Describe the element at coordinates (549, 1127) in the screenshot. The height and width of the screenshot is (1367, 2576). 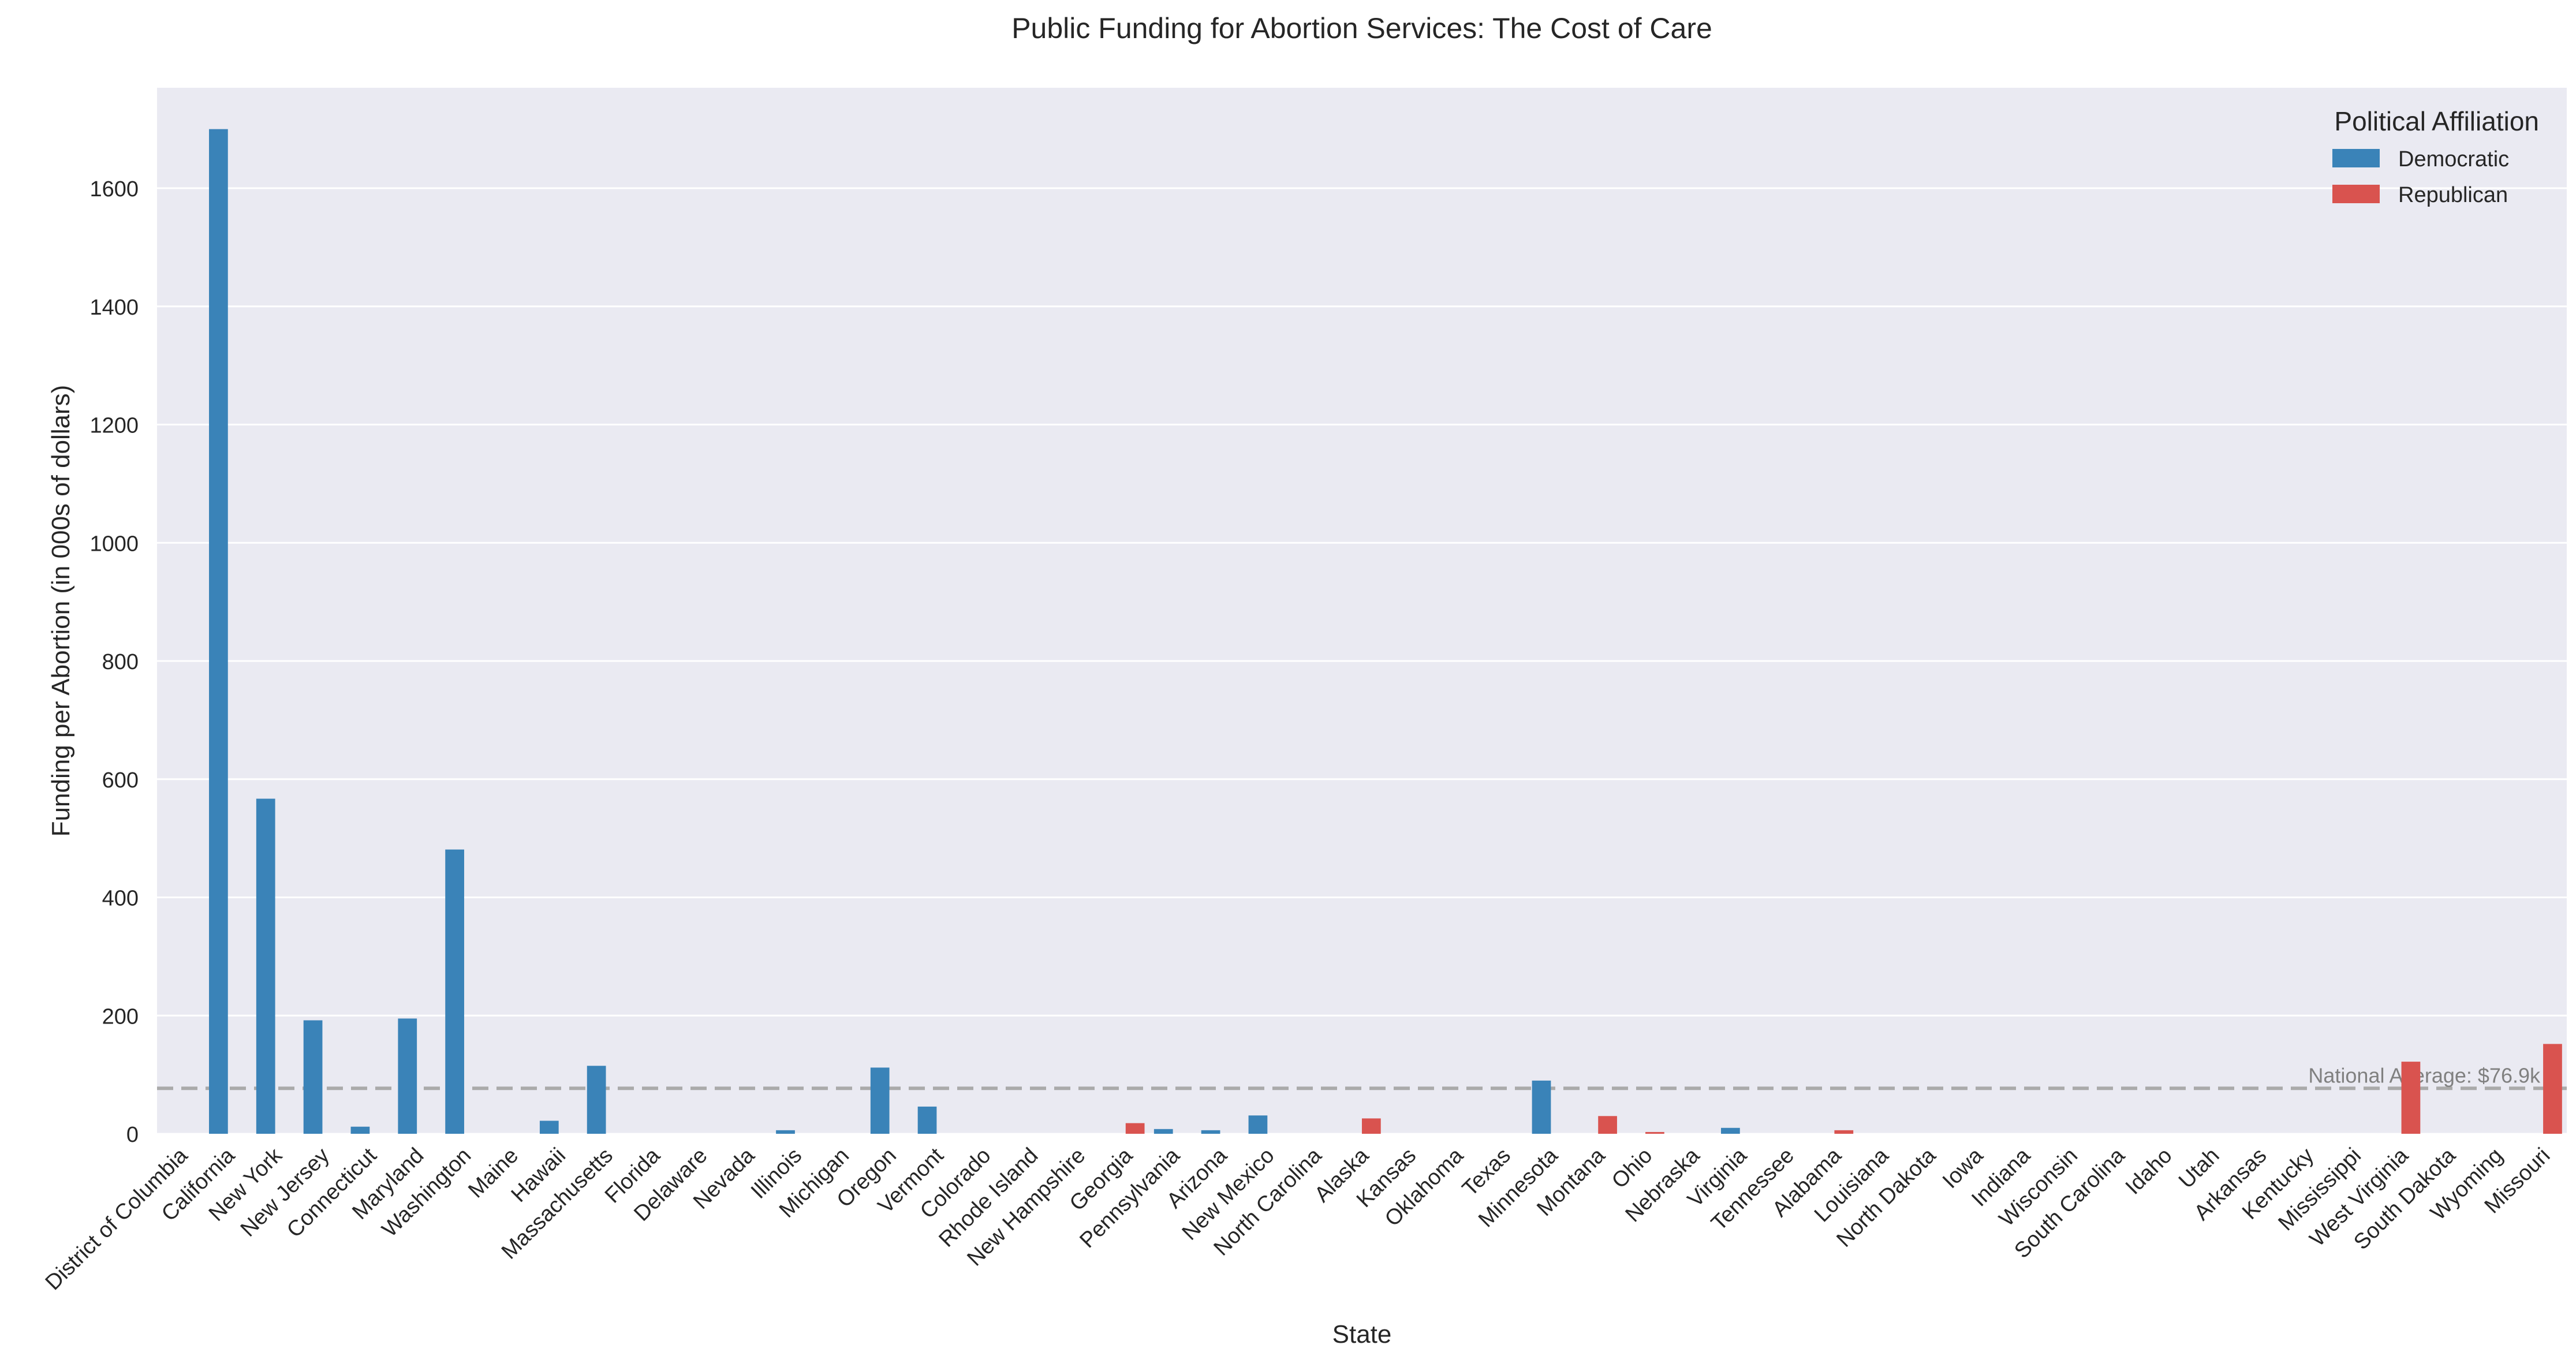
I see `bar-hawaii-democratic` at that location.